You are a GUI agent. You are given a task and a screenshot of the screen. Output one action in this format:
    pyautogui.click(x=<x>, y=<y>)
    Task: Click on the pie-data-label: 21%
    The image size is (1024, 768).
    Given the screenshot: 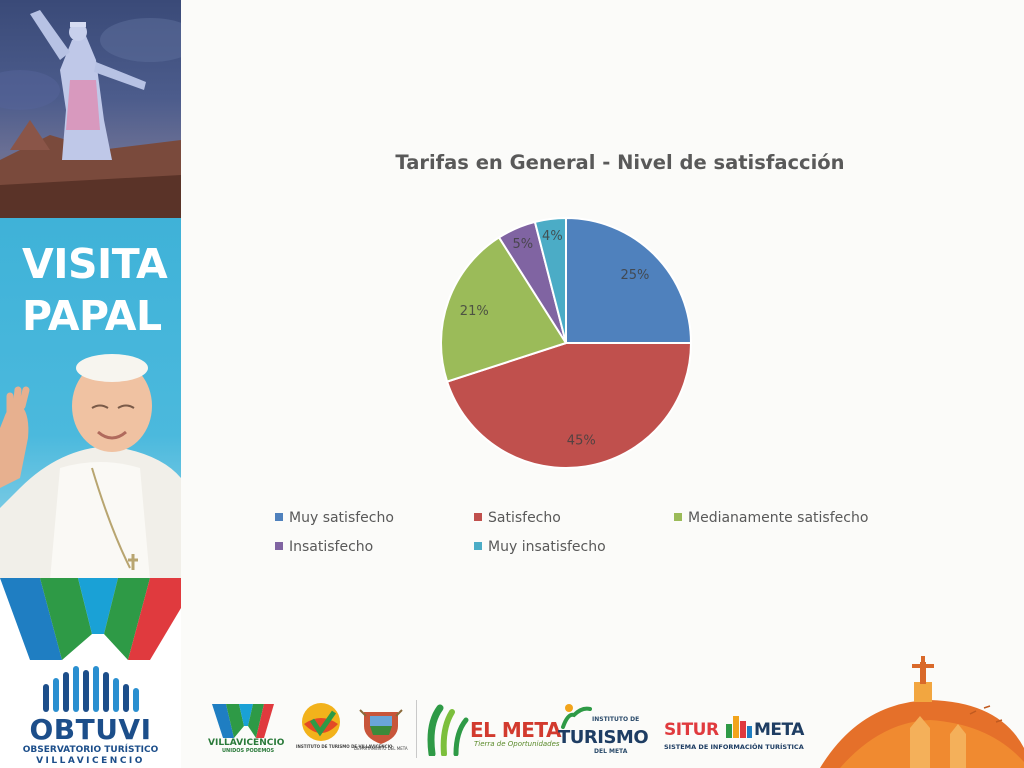 What is the action you would take?
    pyautogui.click(x=474, y=311)
    